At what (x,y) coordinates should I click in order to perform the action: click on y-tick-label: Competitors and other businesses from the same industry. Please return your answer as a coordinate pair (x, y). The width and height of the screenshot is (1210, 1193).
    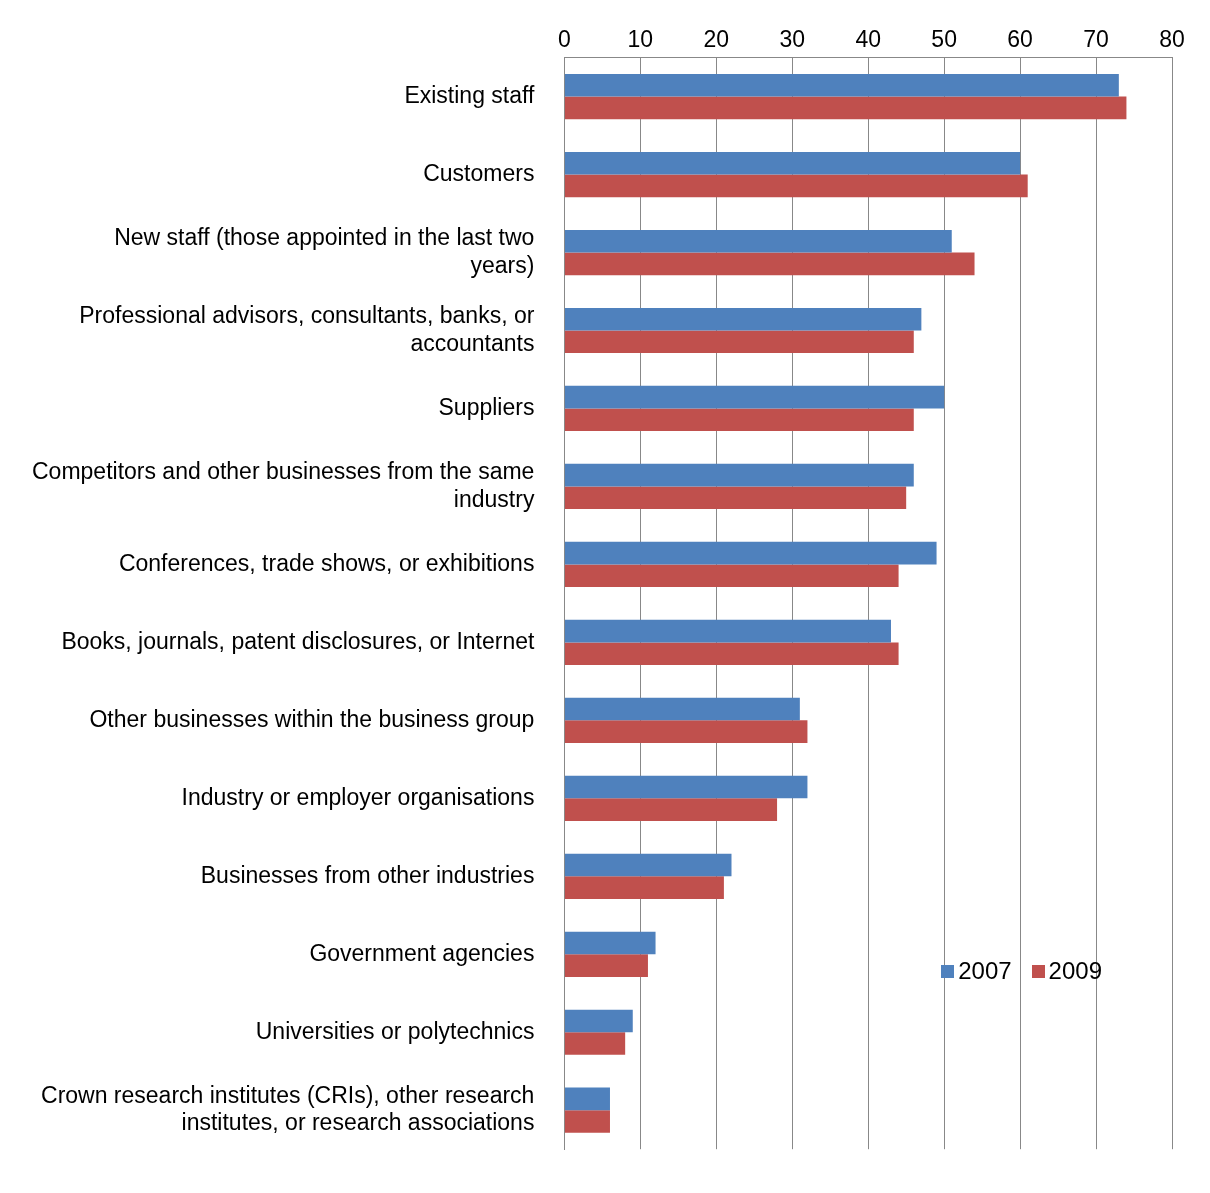
    Looking at the image, I should click on (283, 484).